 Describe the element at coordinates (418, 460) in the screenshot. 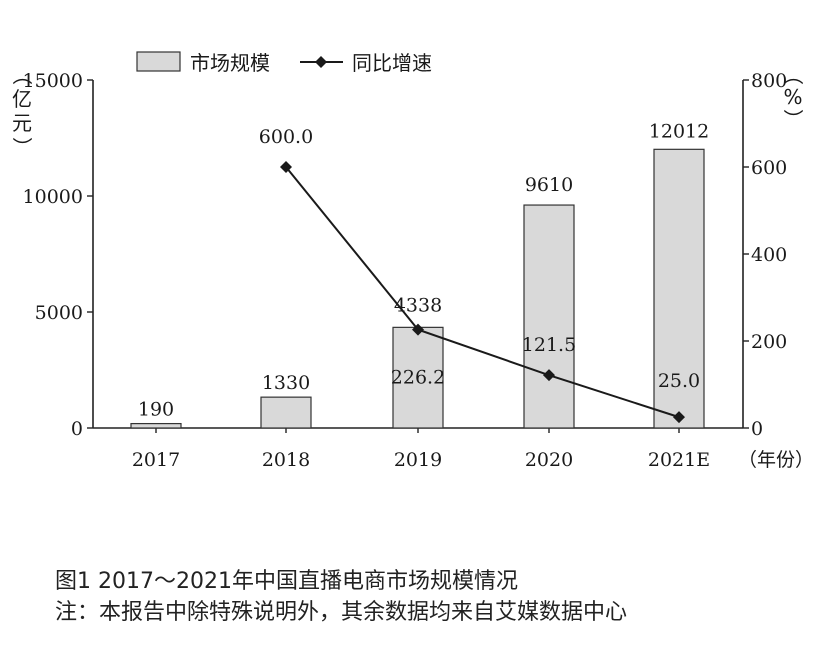

I see `x-tick-label: 2019` at that location.